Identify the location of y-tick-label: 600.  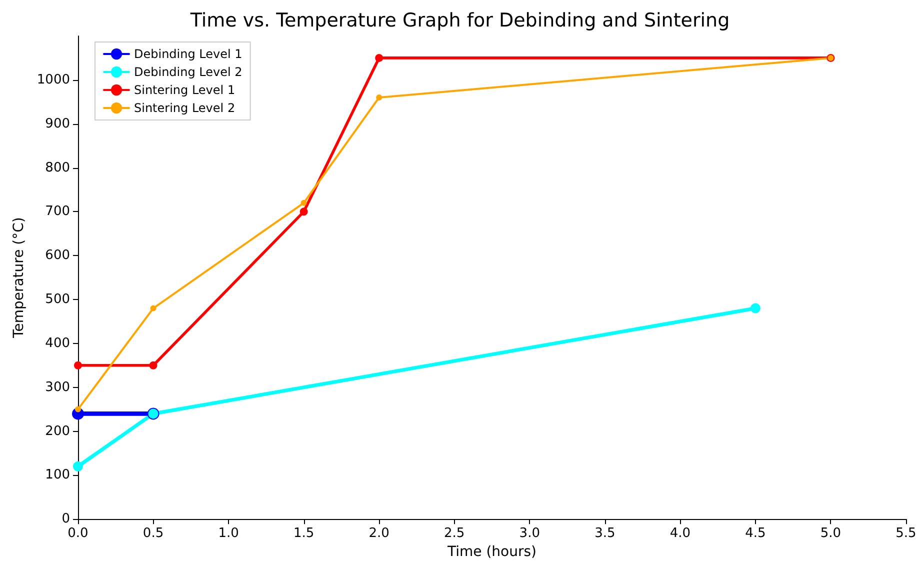
(57, 256).